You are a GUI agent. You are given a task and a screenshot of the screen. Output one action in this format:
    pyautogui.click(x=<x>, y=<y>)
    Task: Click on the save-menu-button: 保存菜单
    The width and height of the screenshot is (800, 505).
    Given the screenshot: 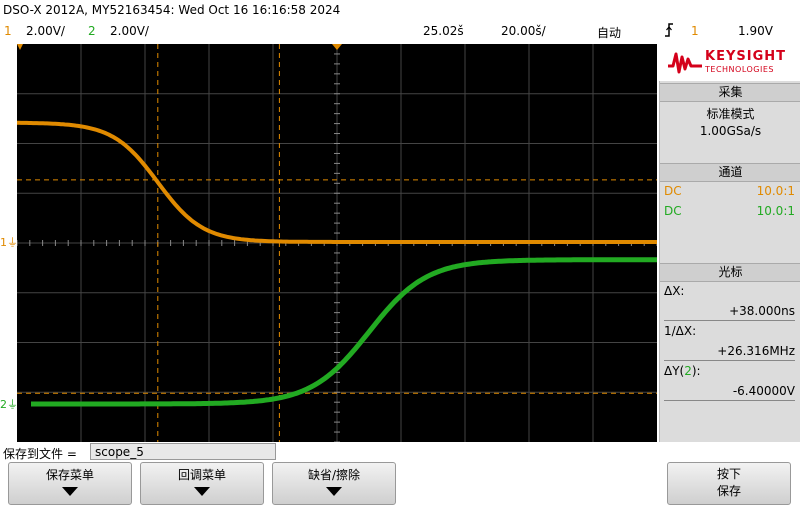 What is the action you would take?
    pyautogui.click(x=70, y=483)
    